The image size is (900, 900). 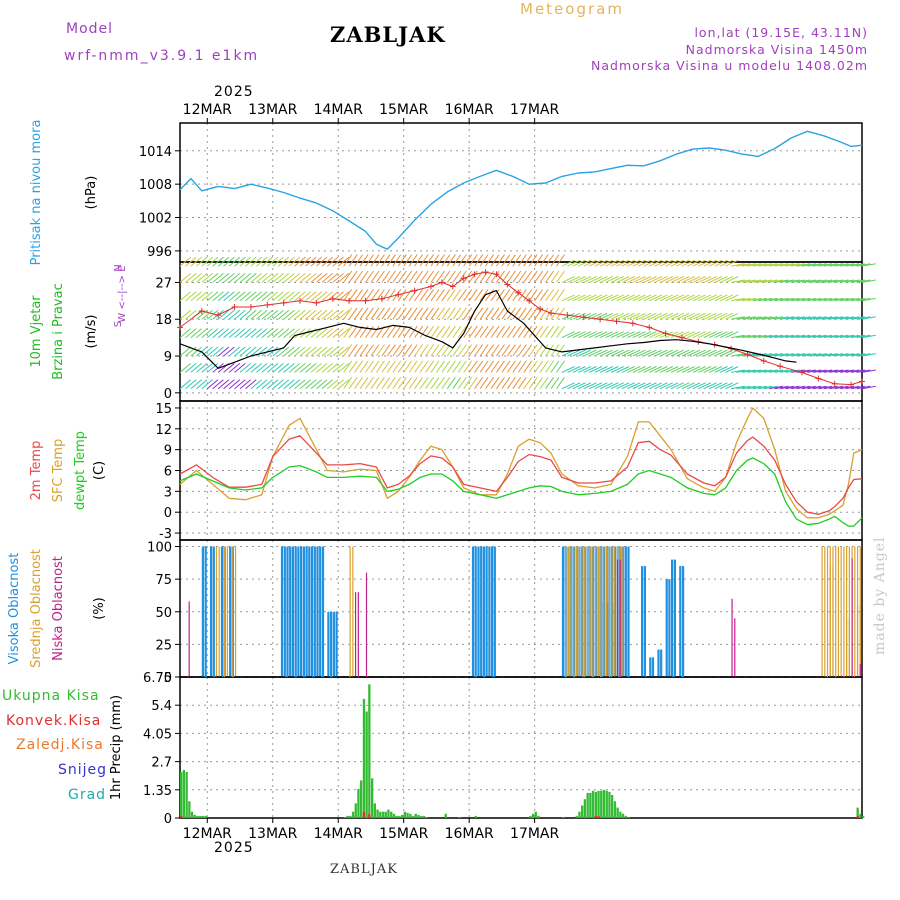 I want to click on temp-line-2m-temp, so click(x=521, y=475).